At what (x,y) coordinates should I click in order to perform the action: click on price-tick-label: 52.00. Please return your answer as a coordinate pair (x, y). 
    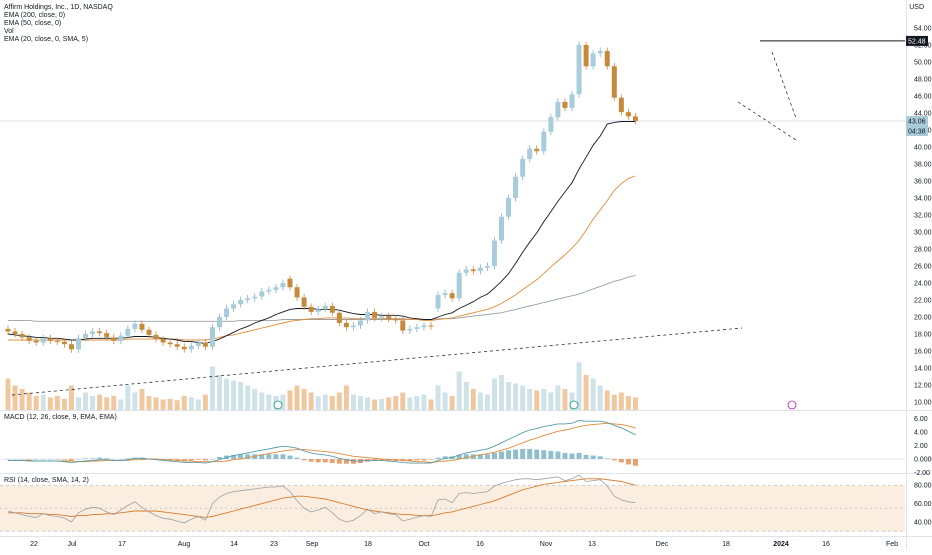
    Looking at the image, I should click on (923, 46).